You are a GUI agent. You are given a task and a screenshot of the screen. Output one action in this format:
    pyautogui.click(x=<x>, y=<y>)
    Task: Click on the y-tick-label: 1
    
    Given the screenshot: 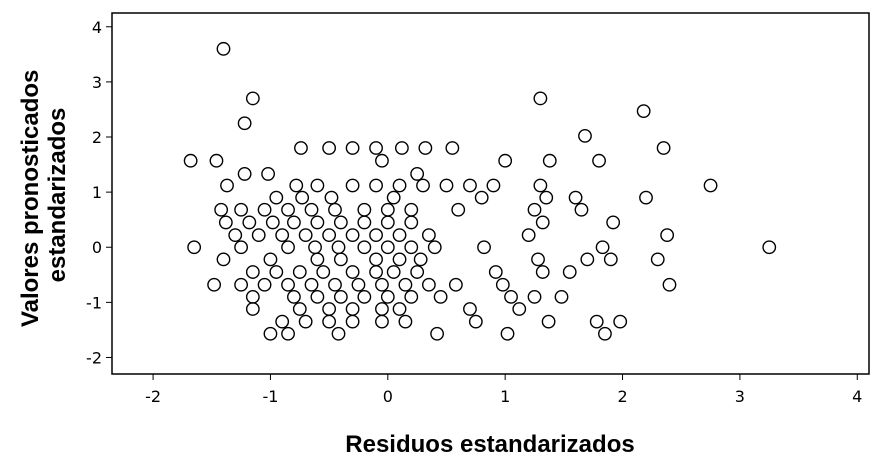 What is the action you would take?
    pyautogui.click(x=97, y=192)
    